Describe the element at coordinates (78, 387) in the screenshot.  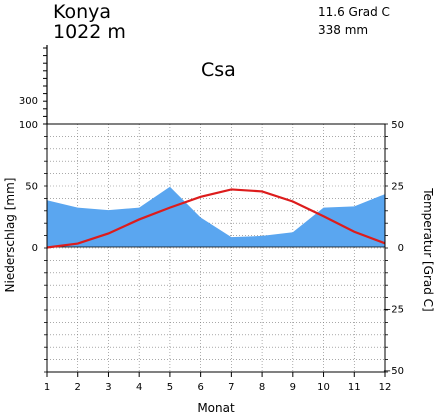
I see `x-tick-label: 2` at that location.